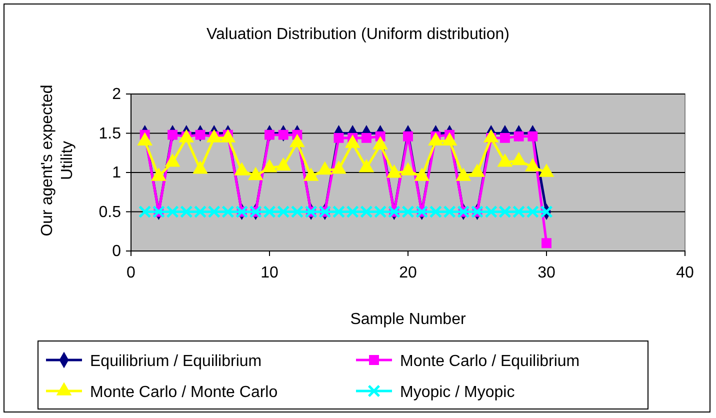  Describe the element at coordinates (117, 95) in the screenshot. I see `y-tick-label: 2` at that location.